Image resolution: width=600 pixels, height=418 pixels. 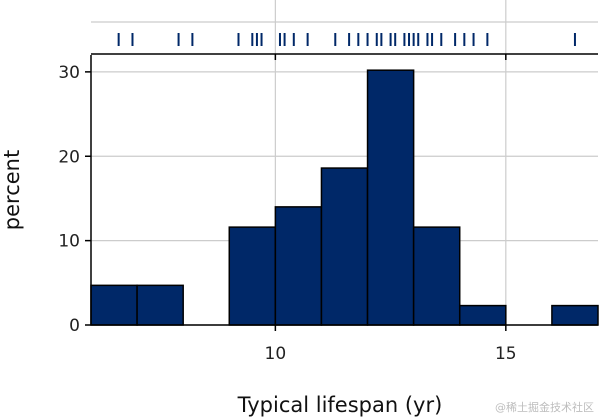 What do you see at coordinates (69, 73) in the screenshot?
I see `y-tick-label: 30` at bounding box center [69, 73].